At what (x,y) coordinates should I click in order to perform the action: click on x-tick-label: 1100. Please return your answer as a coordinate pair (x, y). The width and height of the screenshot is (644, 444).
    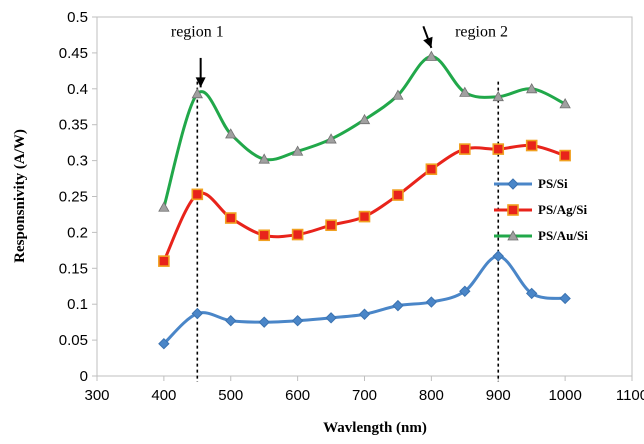
    Looking at the image, I should click on (630, 395).